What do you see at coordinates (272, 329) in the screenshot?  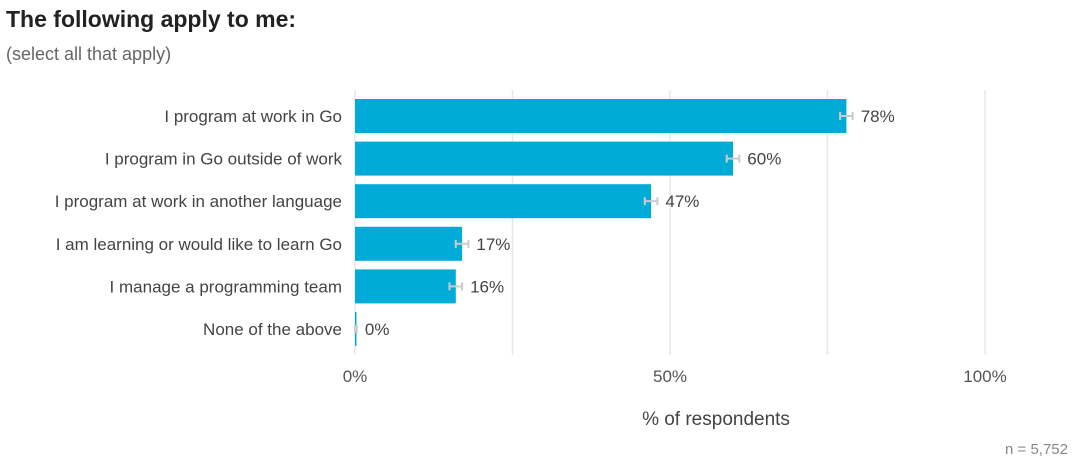 I see `category-label: None of the above` at bounding box center [272, 329].